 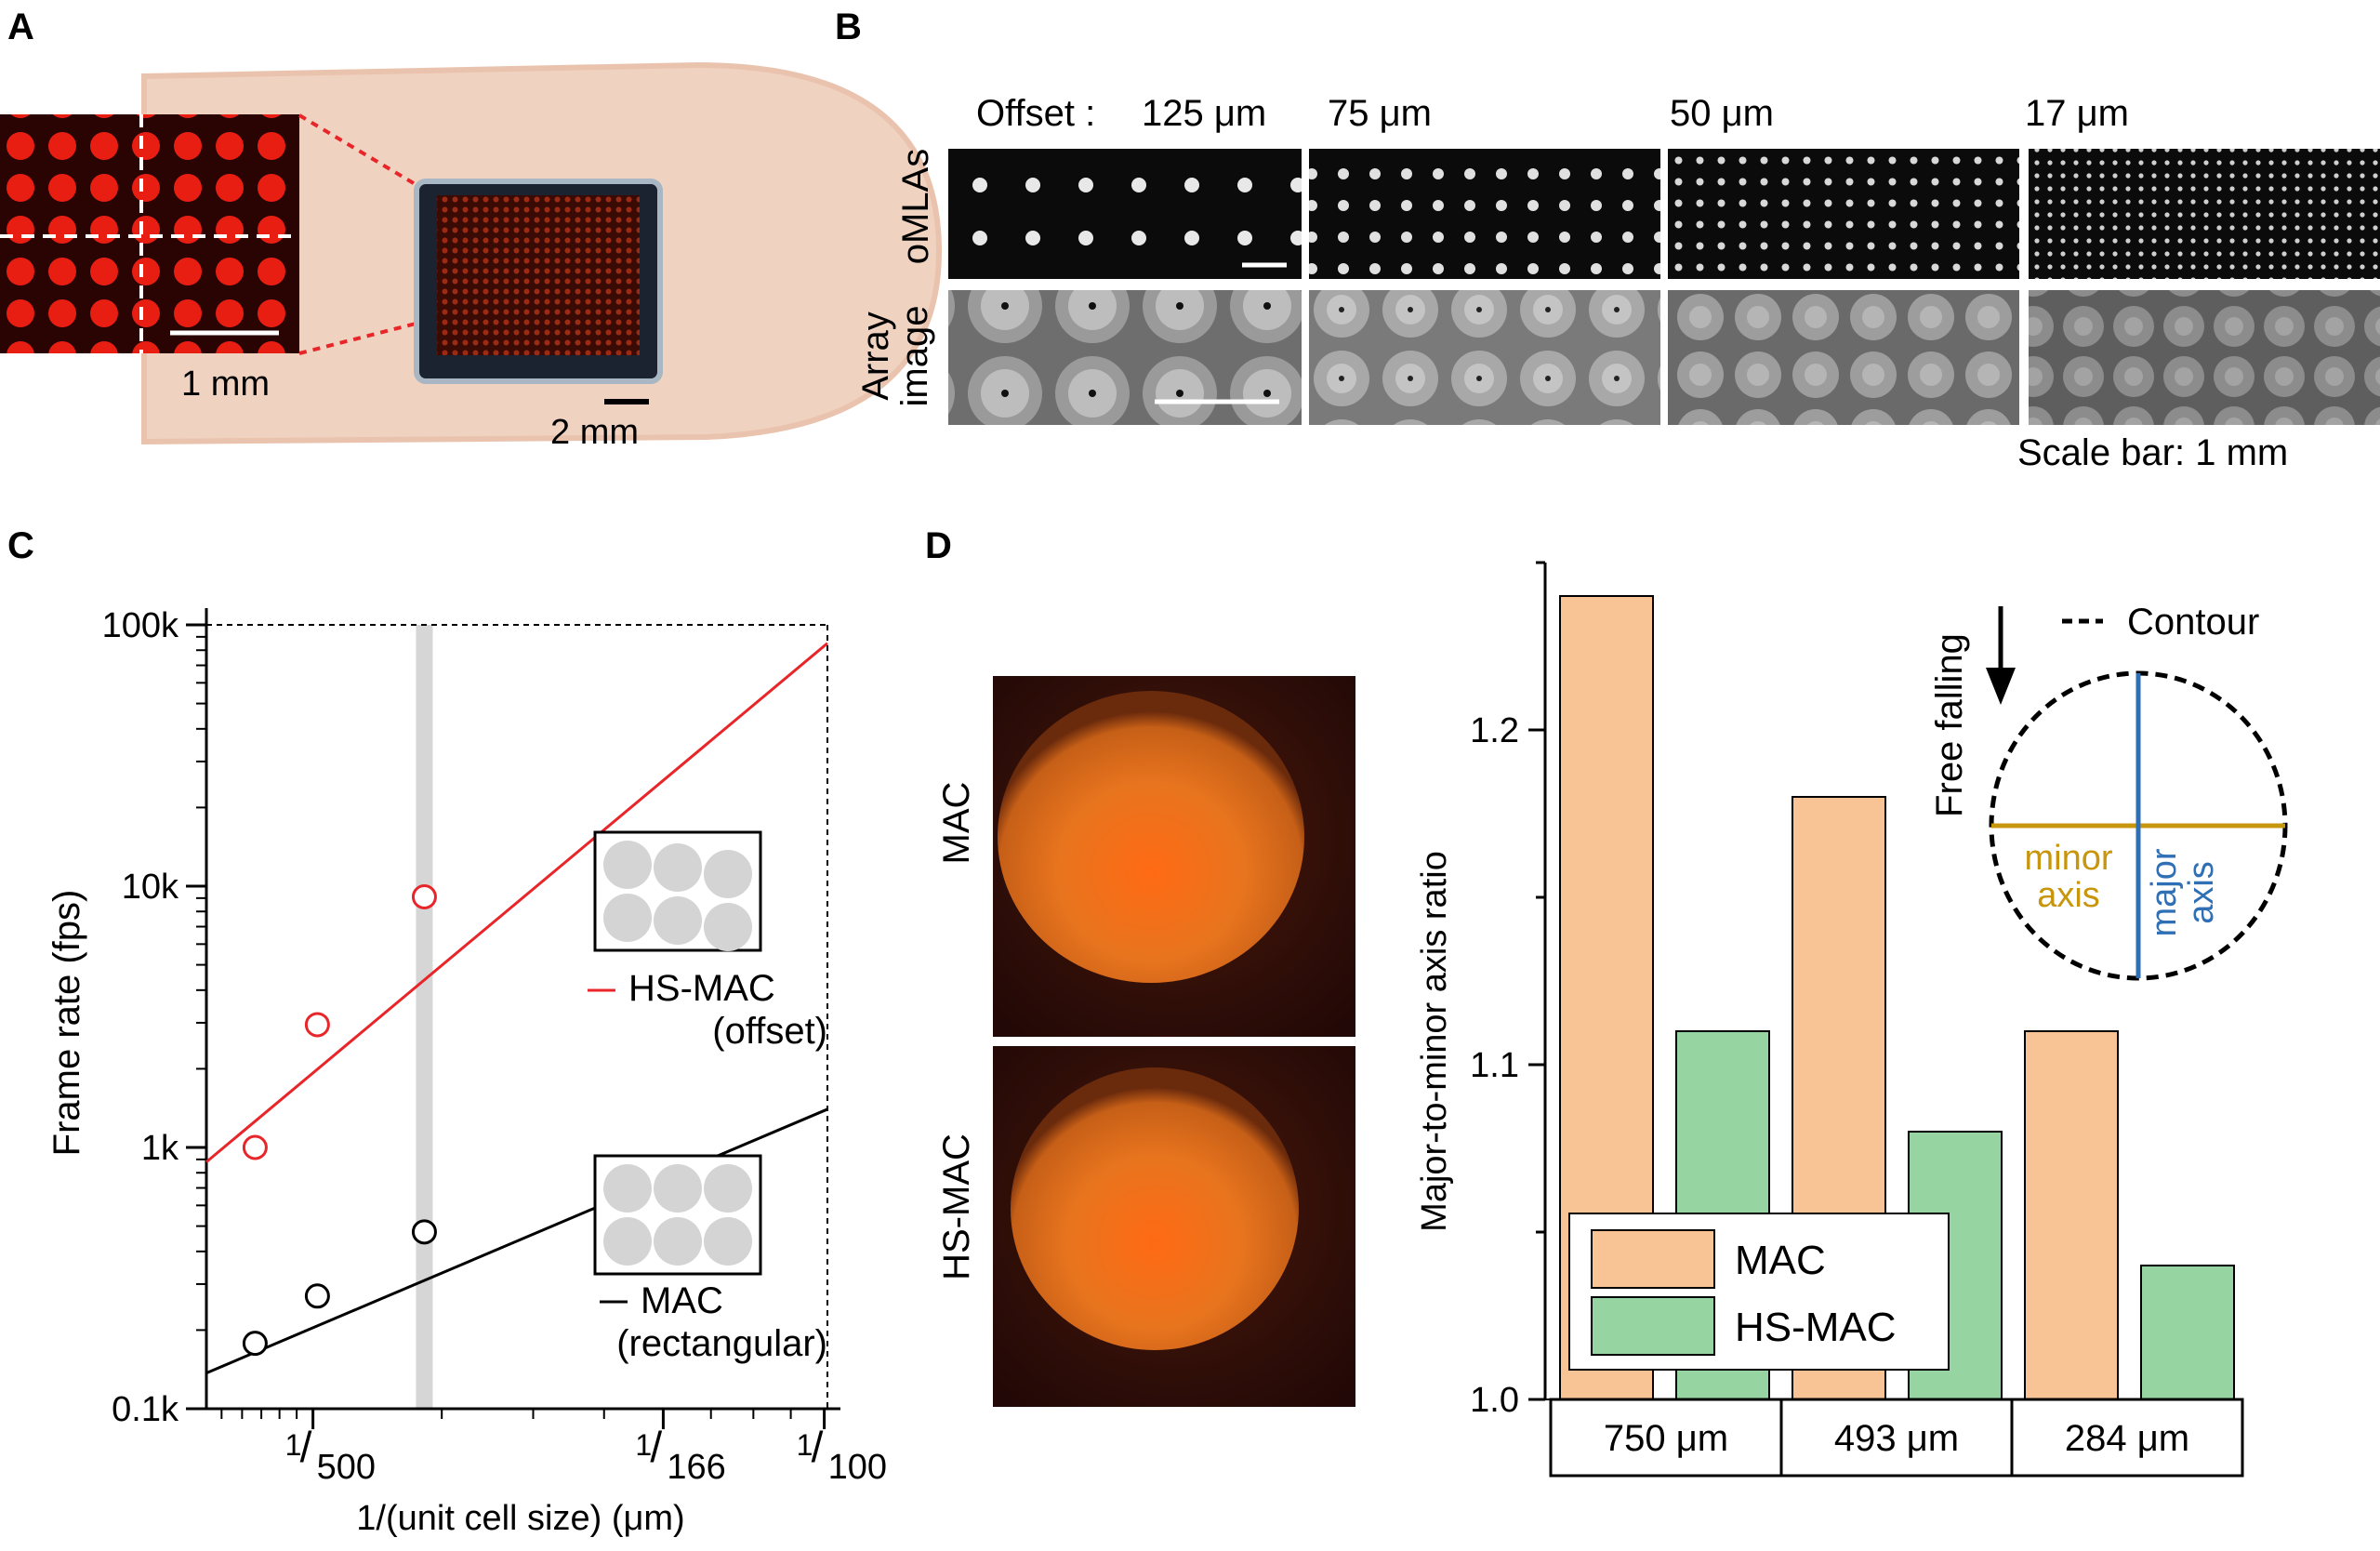 I want to click on minor-axis-label-1: minor, so click(x=2068, y=858).